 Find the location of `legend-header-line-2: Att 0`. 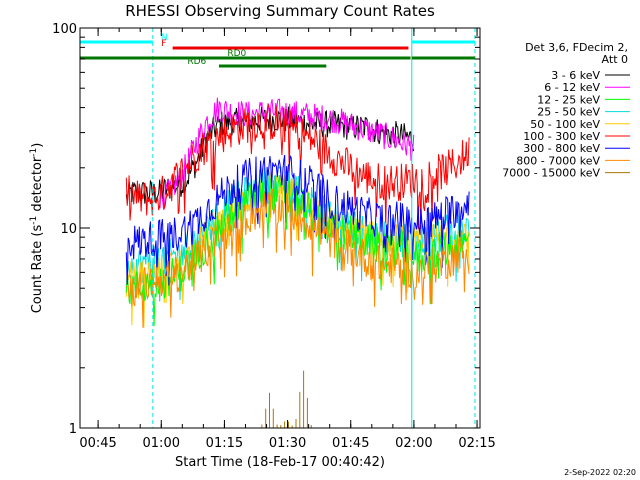

legend-header-line-2: Att 0 is located at coordinates (615, 59).